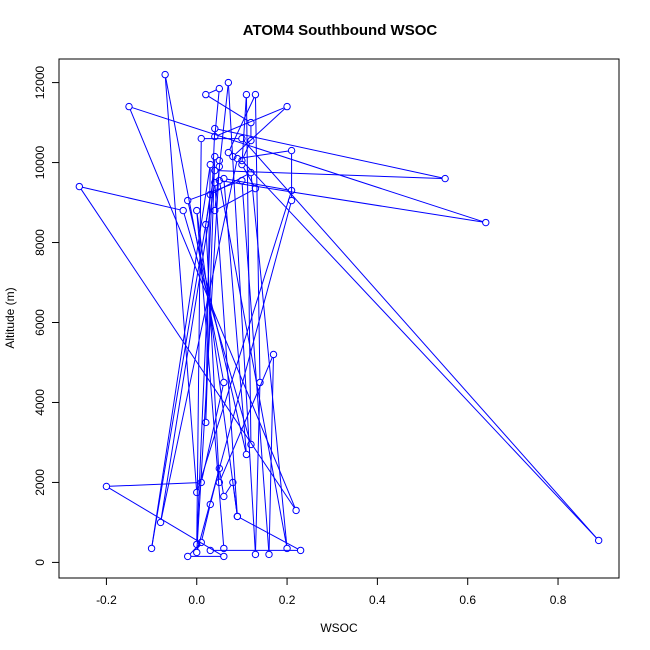 Image resolution: width=650 pixels, height=650 pixels. What do you see at coordinates (40, 562) in the screenshot?
I see `y-tick-label: 0` at bounding box center [40, 562].